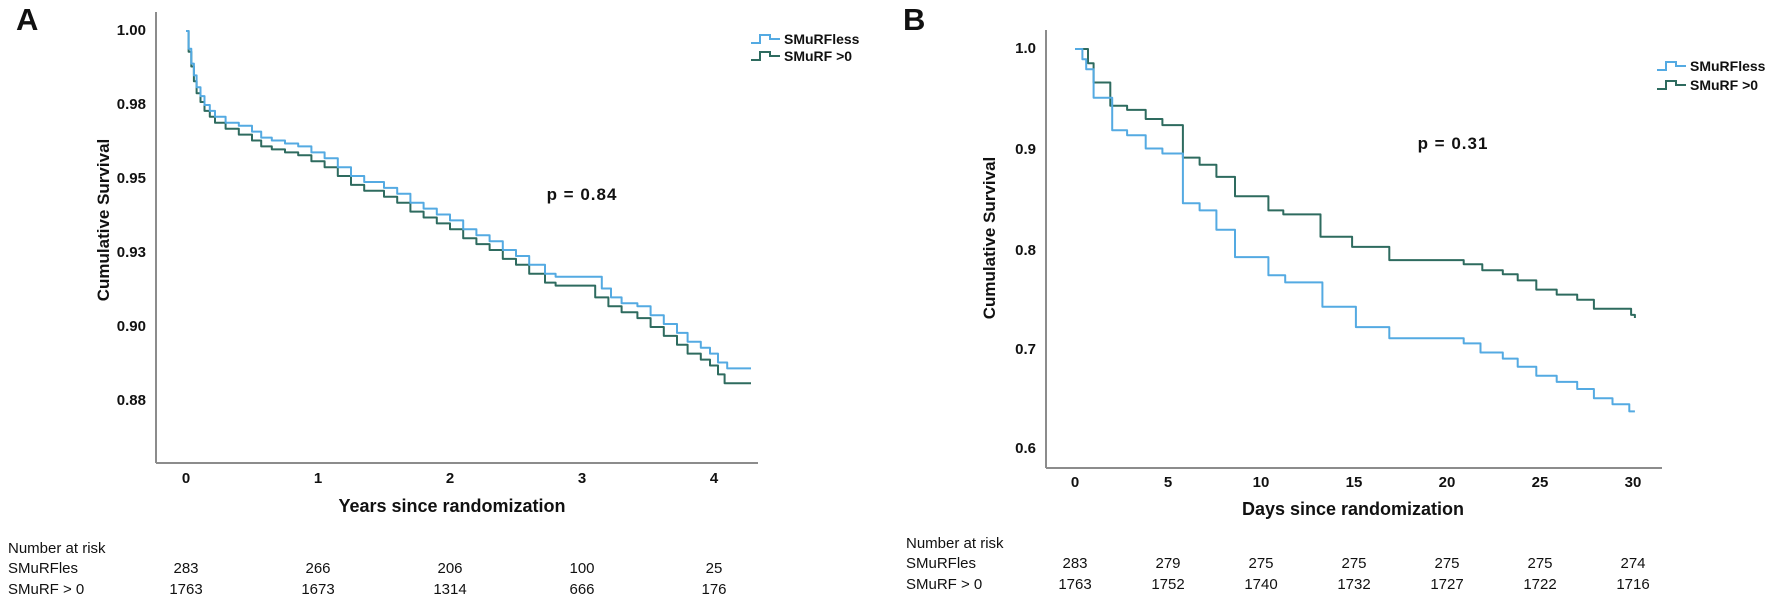 The height and width of the screenshot is (603, 1772). What do you see at coordinates (955, 543) in the screenshot?
I see `panel-b-risk-title: Number at risk` at bounding box center [955, 543].